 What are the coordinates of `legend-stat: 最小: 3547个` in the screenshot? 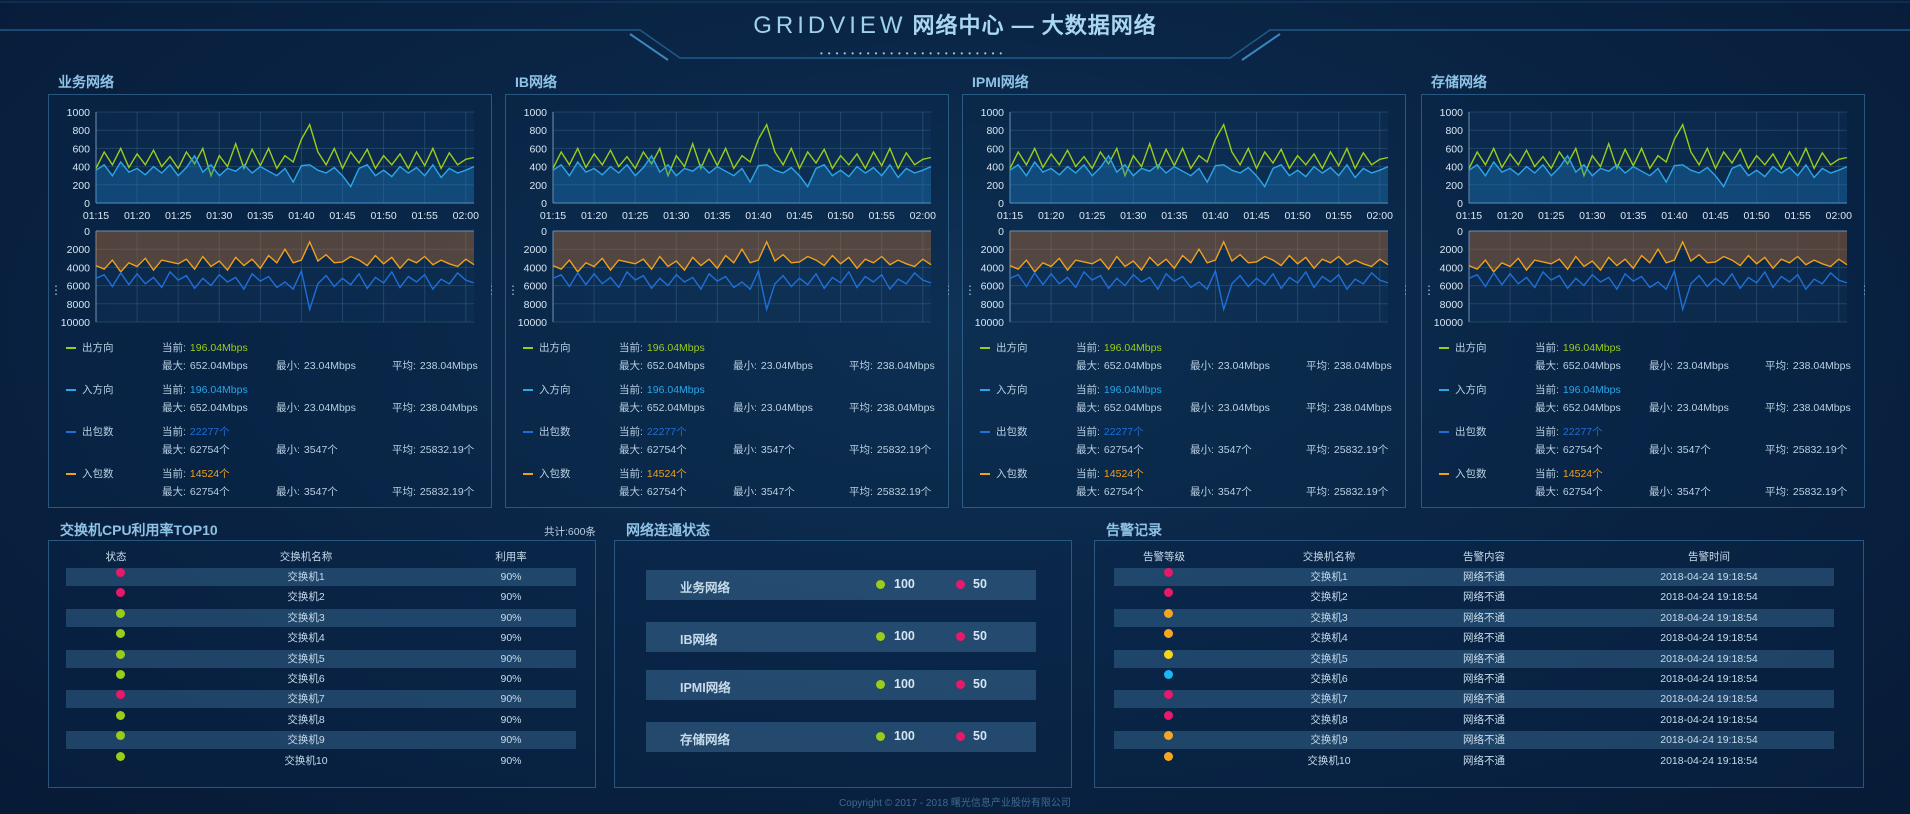 It's located at (307, 449).